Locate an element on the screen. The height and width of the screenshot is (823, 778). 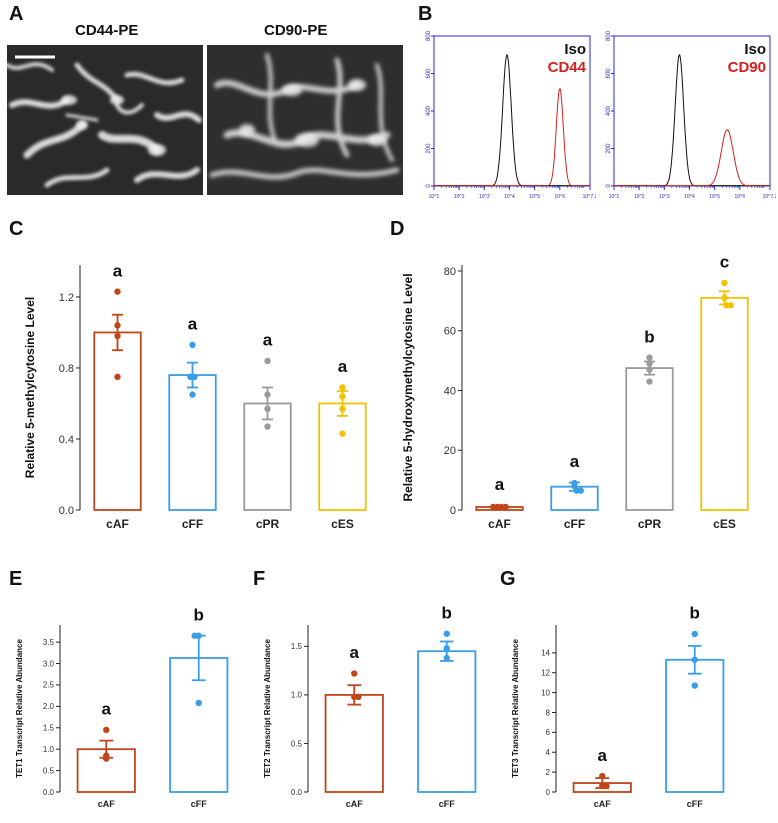
micrograph-cd90 is located at coordinates (305, 120).